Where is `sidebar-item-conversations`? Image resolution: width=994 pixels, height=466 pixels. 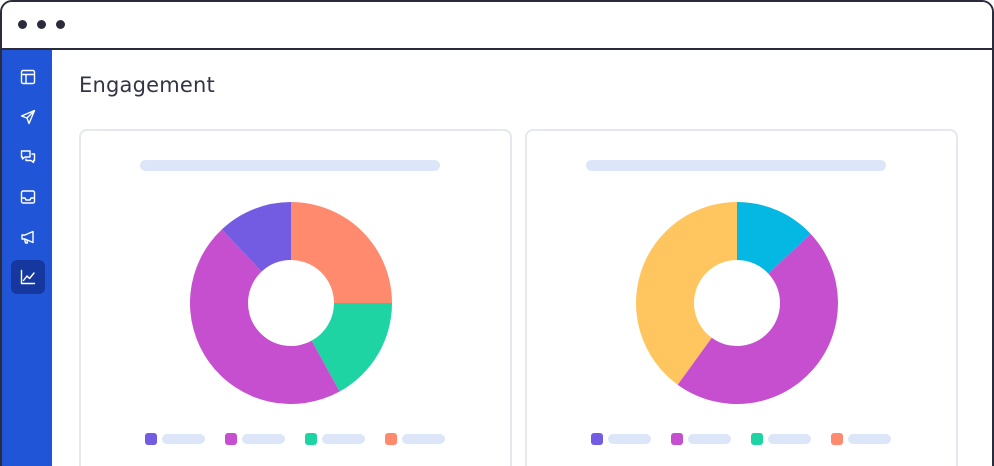
sidebar-item-conversations is located at coordinates (28, 157).